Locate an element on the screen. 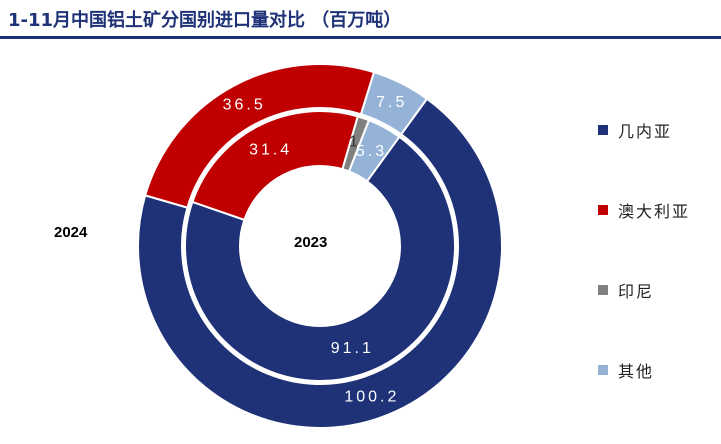 The width and height of the screenshot is (721, 444). data-label-2024-australia: 36.5 is located at coordinates (244, 104).